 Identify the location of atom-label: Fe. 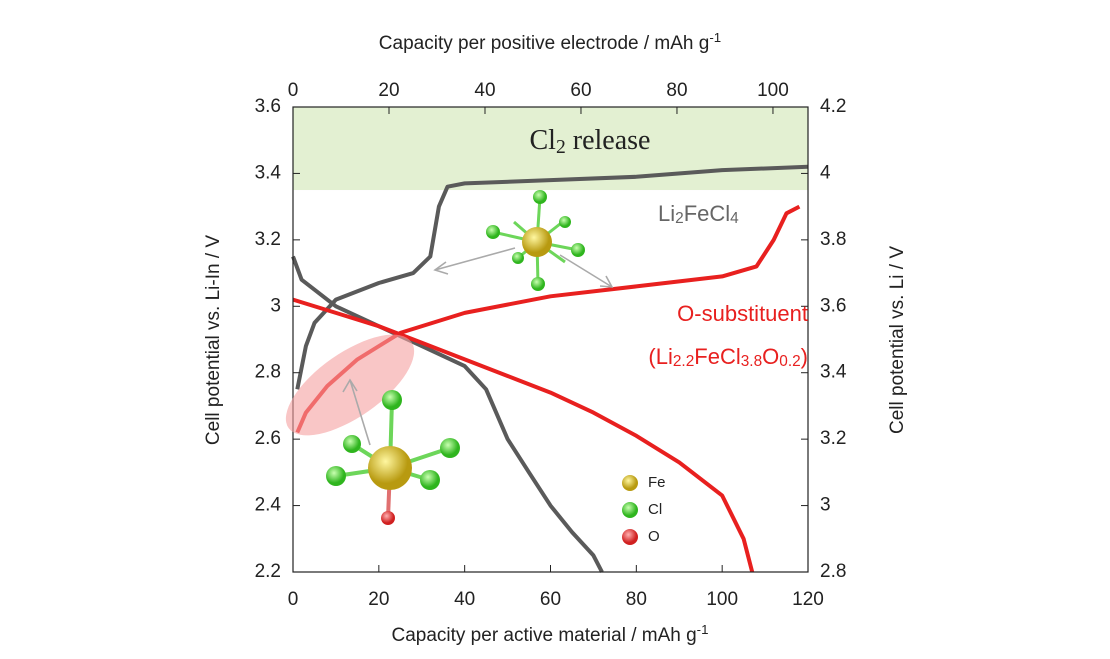
(657, 482).